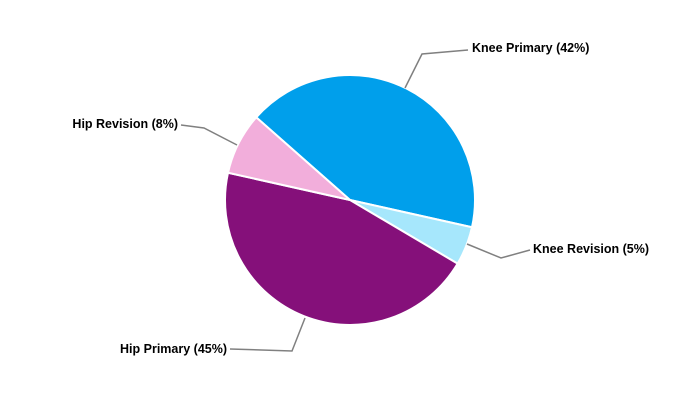  Describe the element at coordinates (125, 124) in the screenshot. I see `slice-label-hip-revision: Hip Revision (8%)` at that location.